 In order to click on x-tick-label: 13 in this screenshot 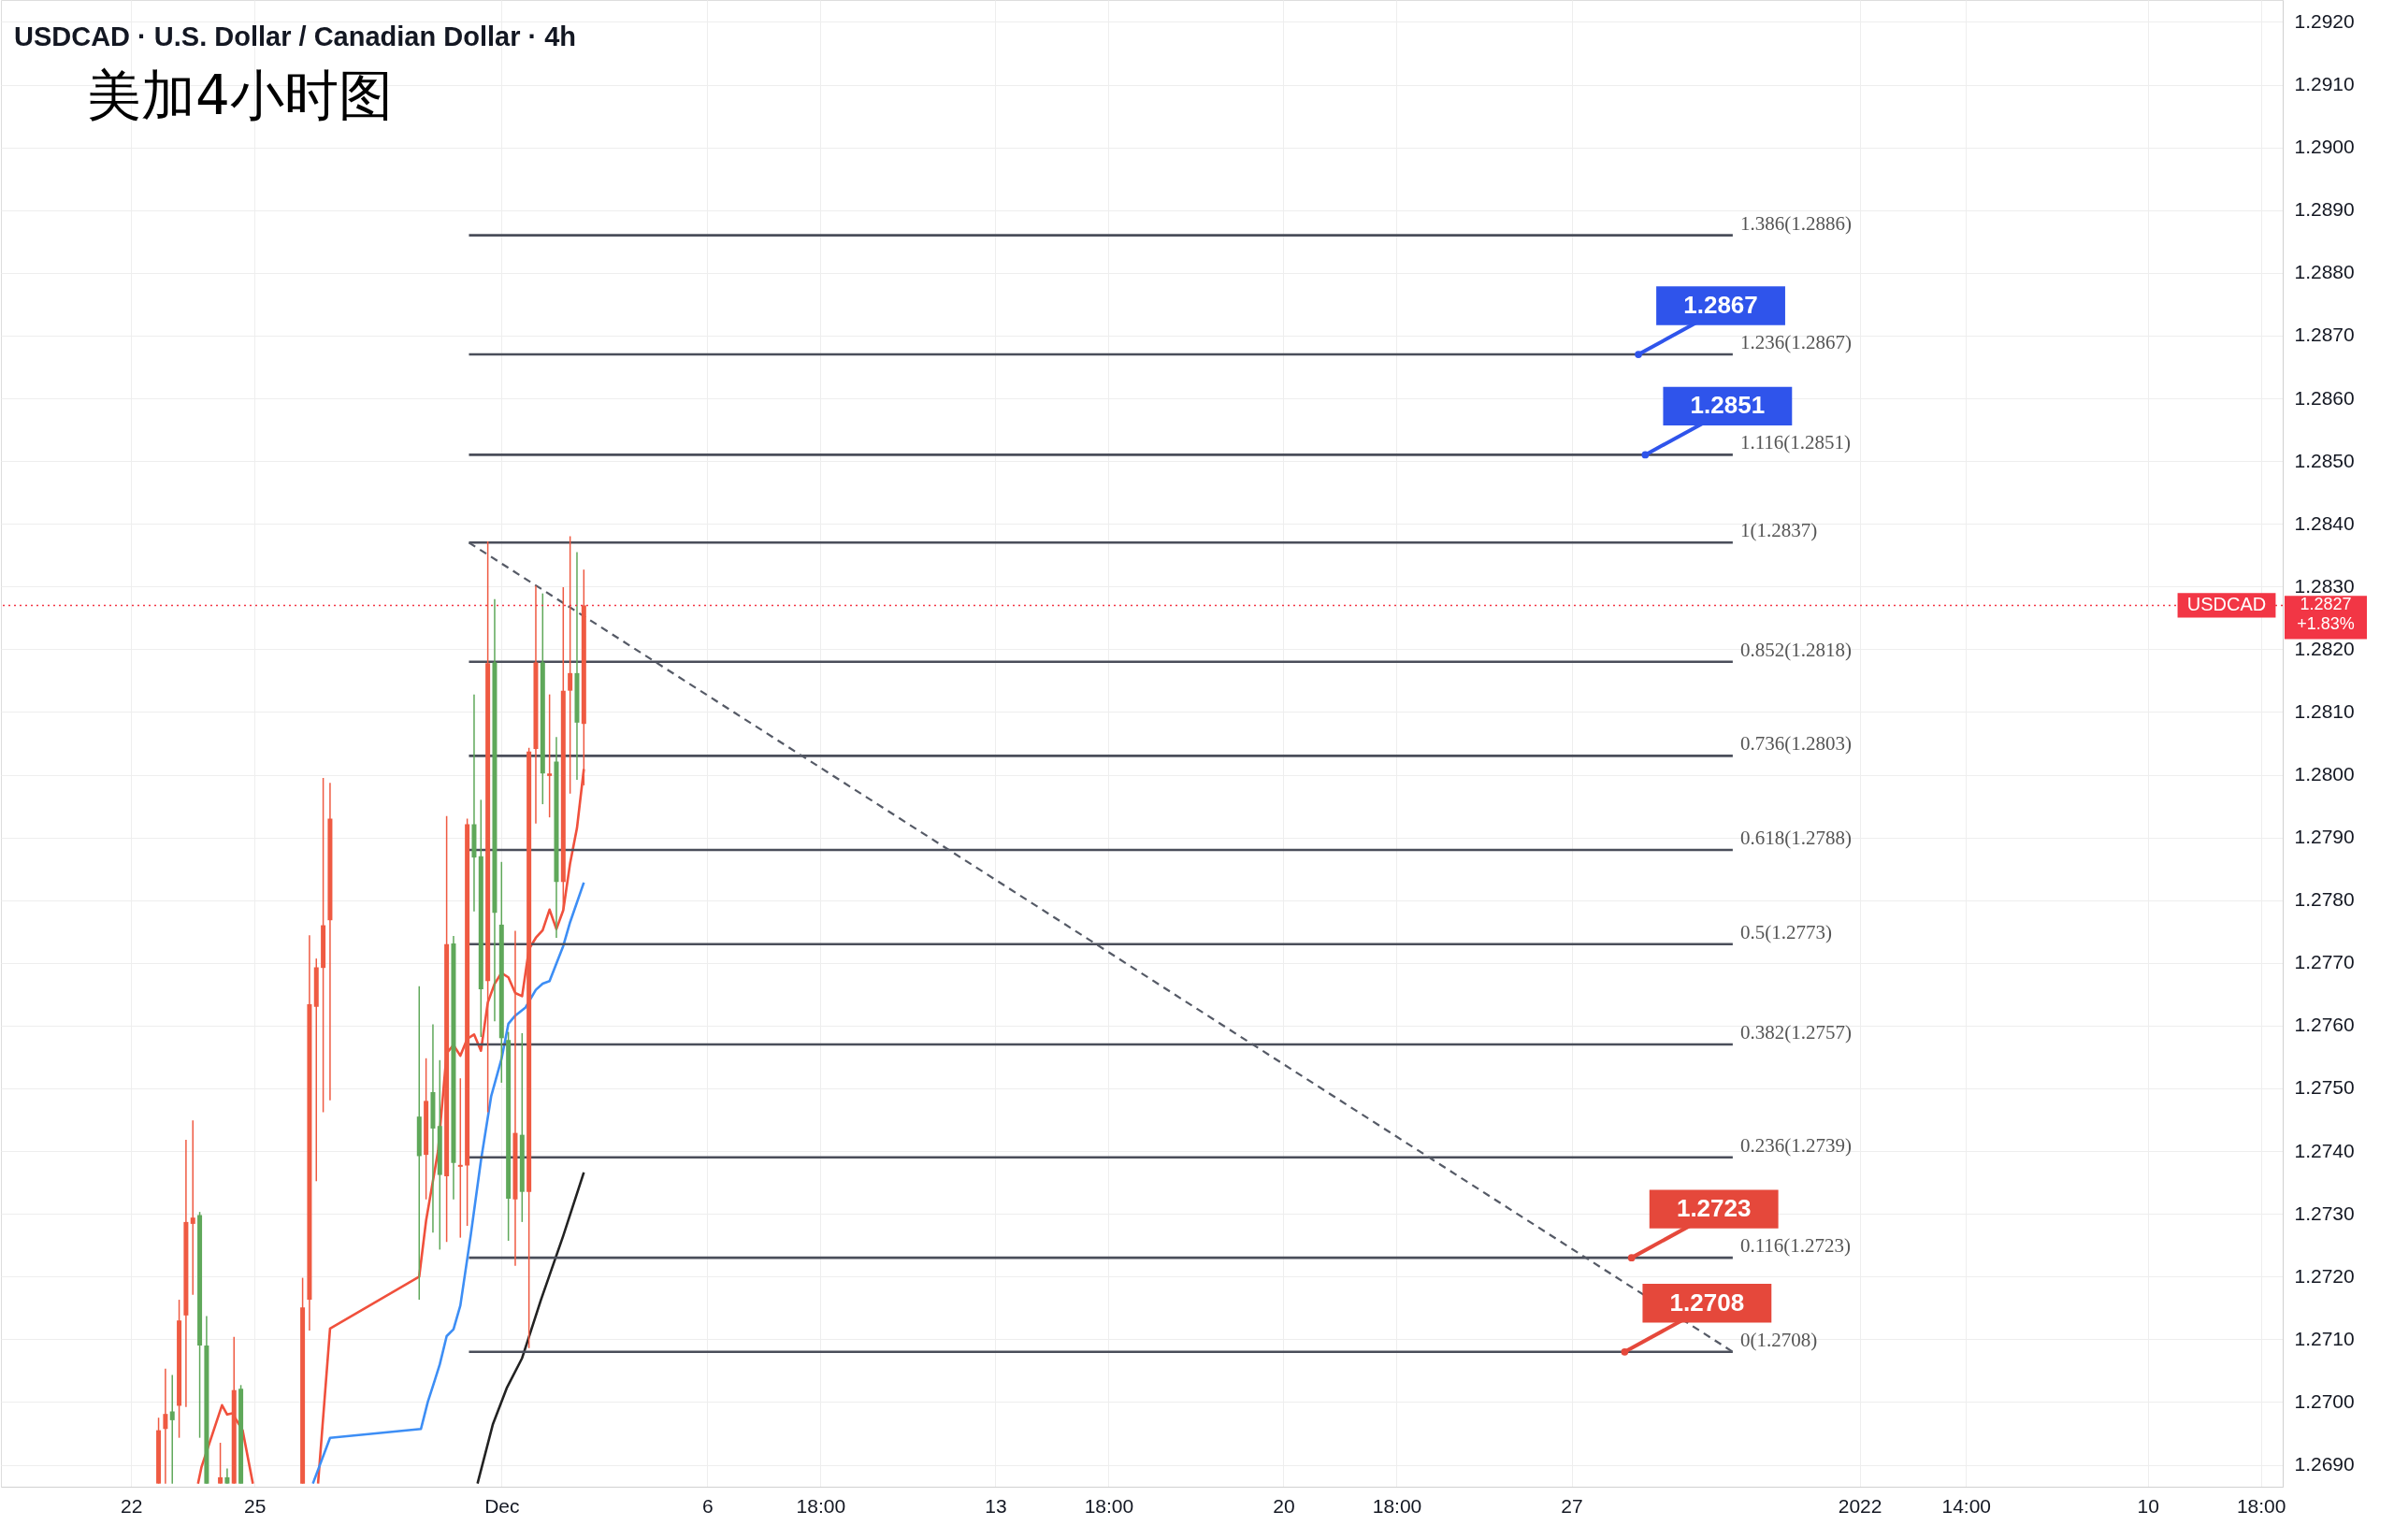, I will do `click(996, 1505)`.